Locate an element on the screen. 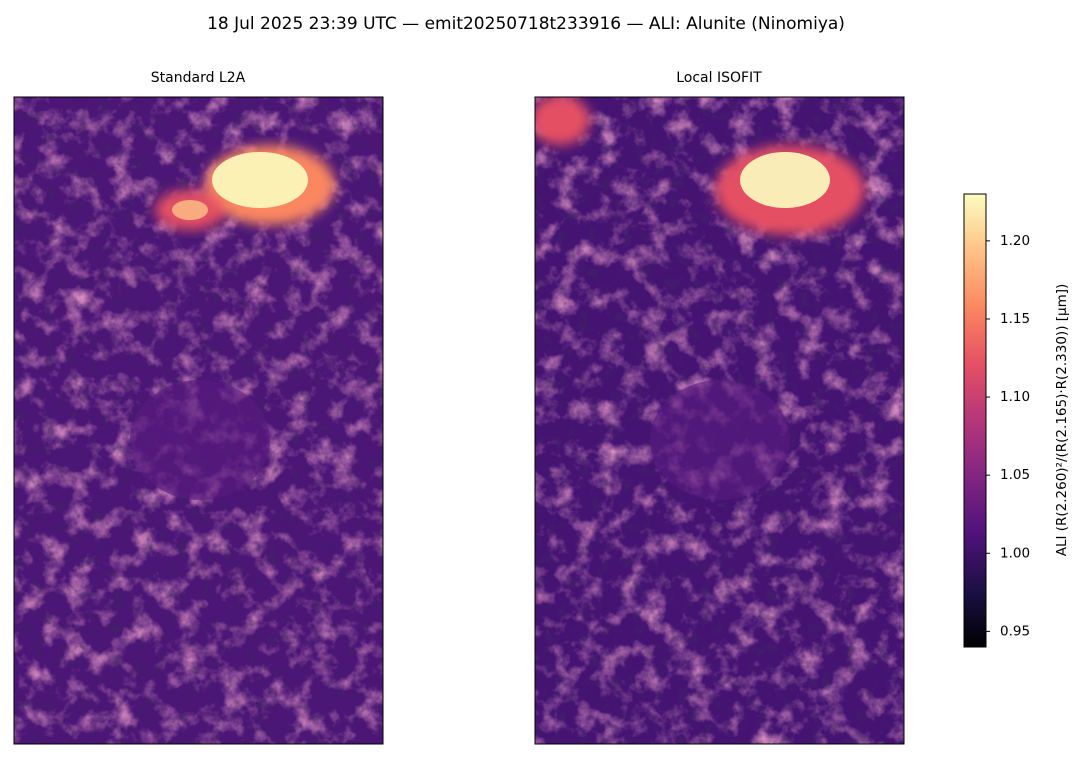 This screenshot has width=1084, height=758. colorbar is located at coordinates (975, 420).